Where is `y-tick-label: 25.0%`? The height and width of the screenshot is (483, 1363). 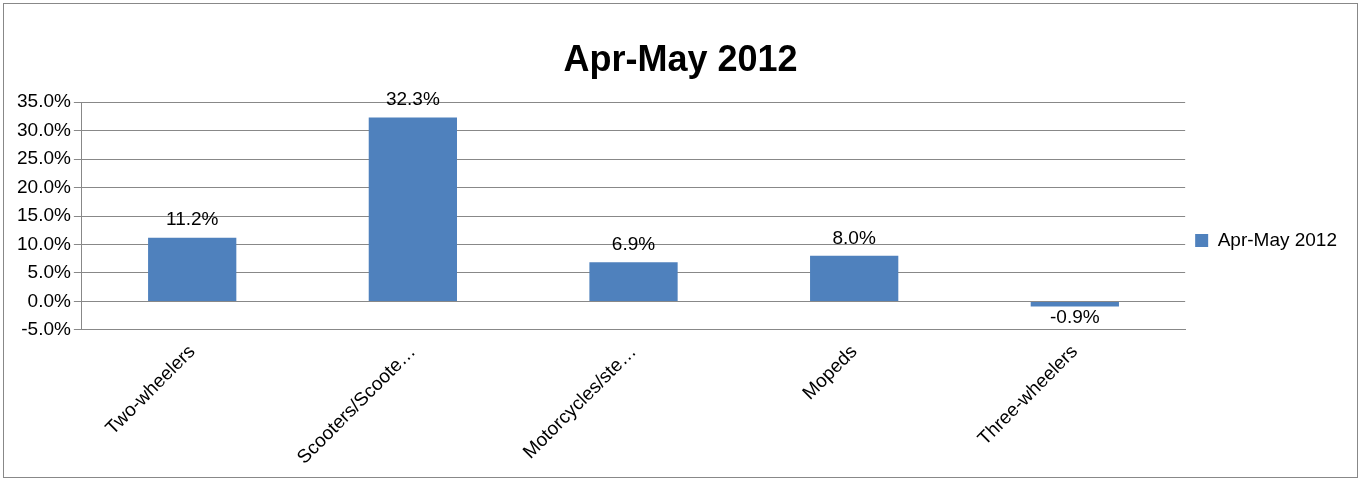
y-tick-label: 25.0% is located at coordinates (44, 158).